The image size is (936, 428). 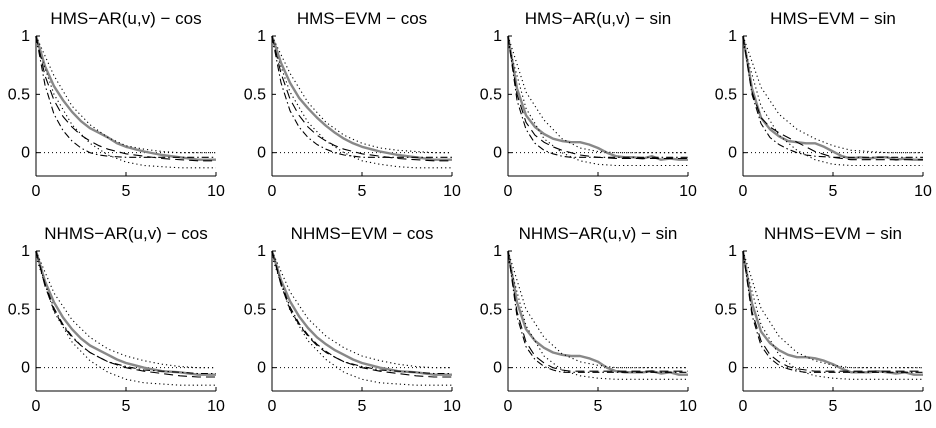 I want to click on chart-panel: HMS−EVM − cos 0 5 10 0 0.5 1, so click(x=352, y=104).